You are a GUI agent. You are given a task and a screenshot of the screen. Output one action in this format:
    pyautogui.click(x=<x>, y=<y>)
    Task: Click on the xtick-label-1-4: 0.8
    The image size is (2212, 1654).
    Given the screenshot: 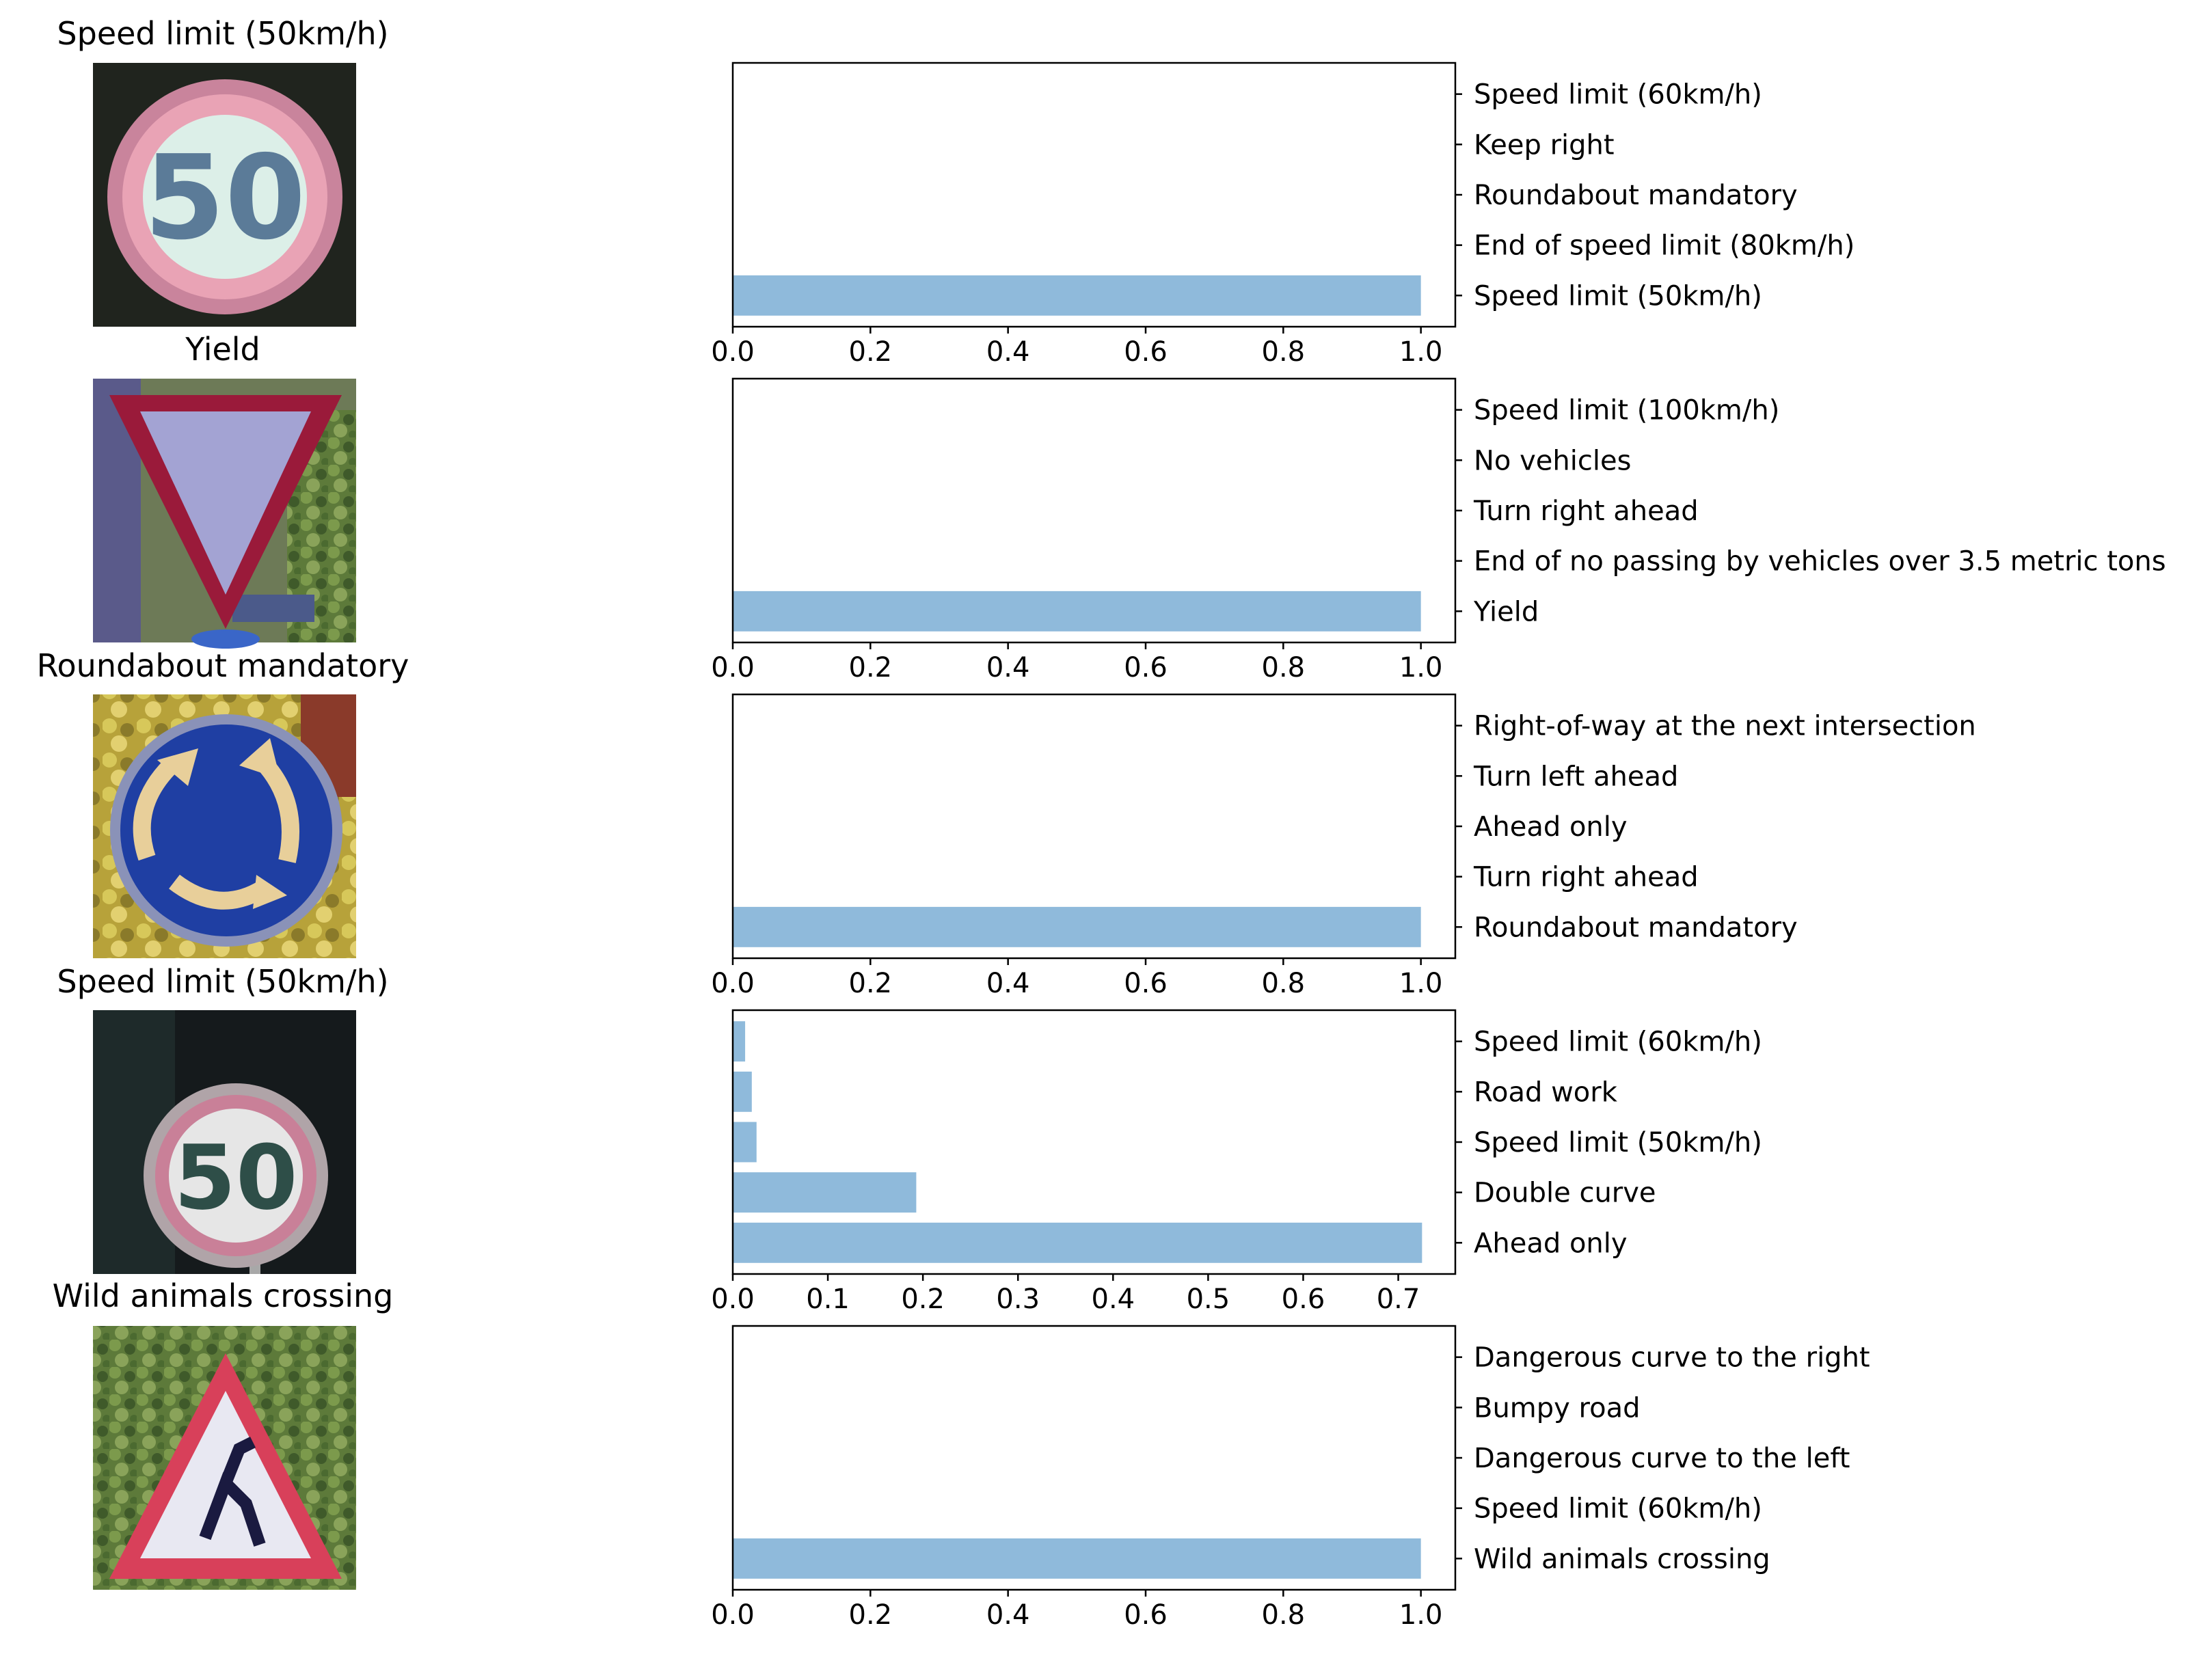 What is the action you would take?
    pyautogui.click(x=1284, y=667)
    